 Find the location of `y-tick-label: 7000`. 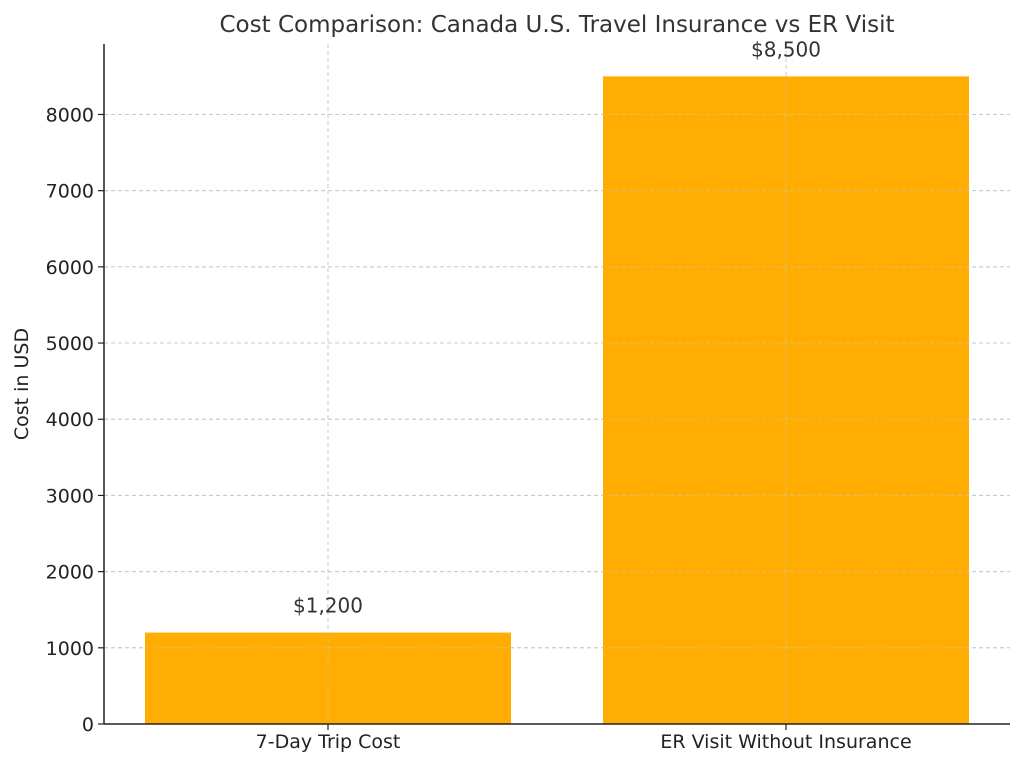

y-tick-label: 7000 is located at coordinates (70, 192).